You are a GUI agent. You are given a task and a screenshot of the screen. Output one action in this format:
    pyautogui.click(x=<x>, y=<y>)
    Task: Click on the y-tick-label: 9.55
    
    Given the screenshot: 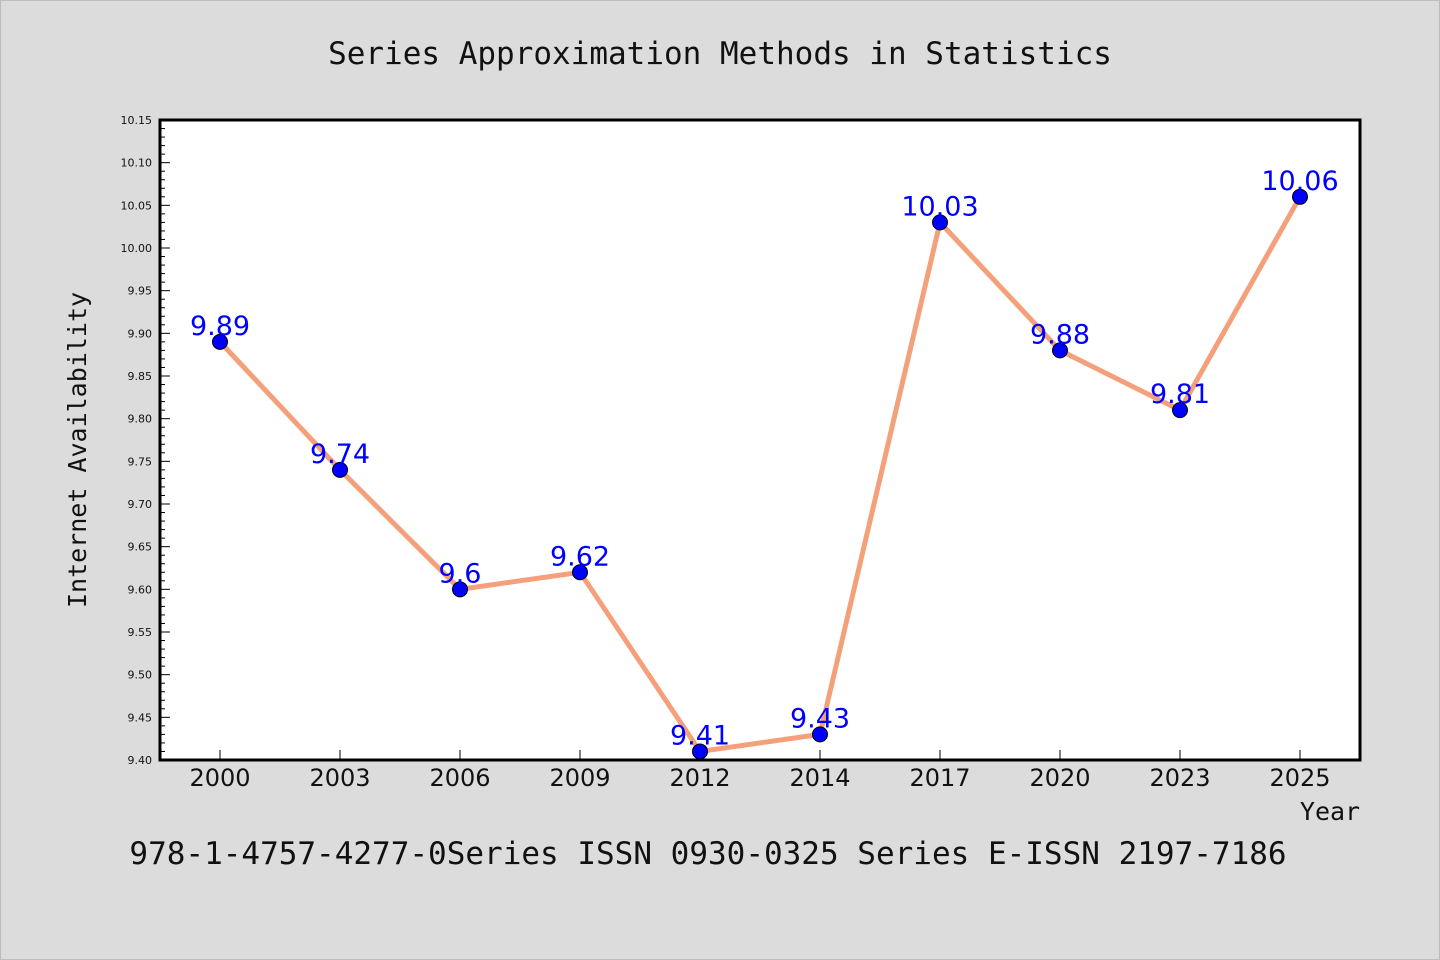 What is the action you would take?
    pyautogui.click(x=140, y=632)
    